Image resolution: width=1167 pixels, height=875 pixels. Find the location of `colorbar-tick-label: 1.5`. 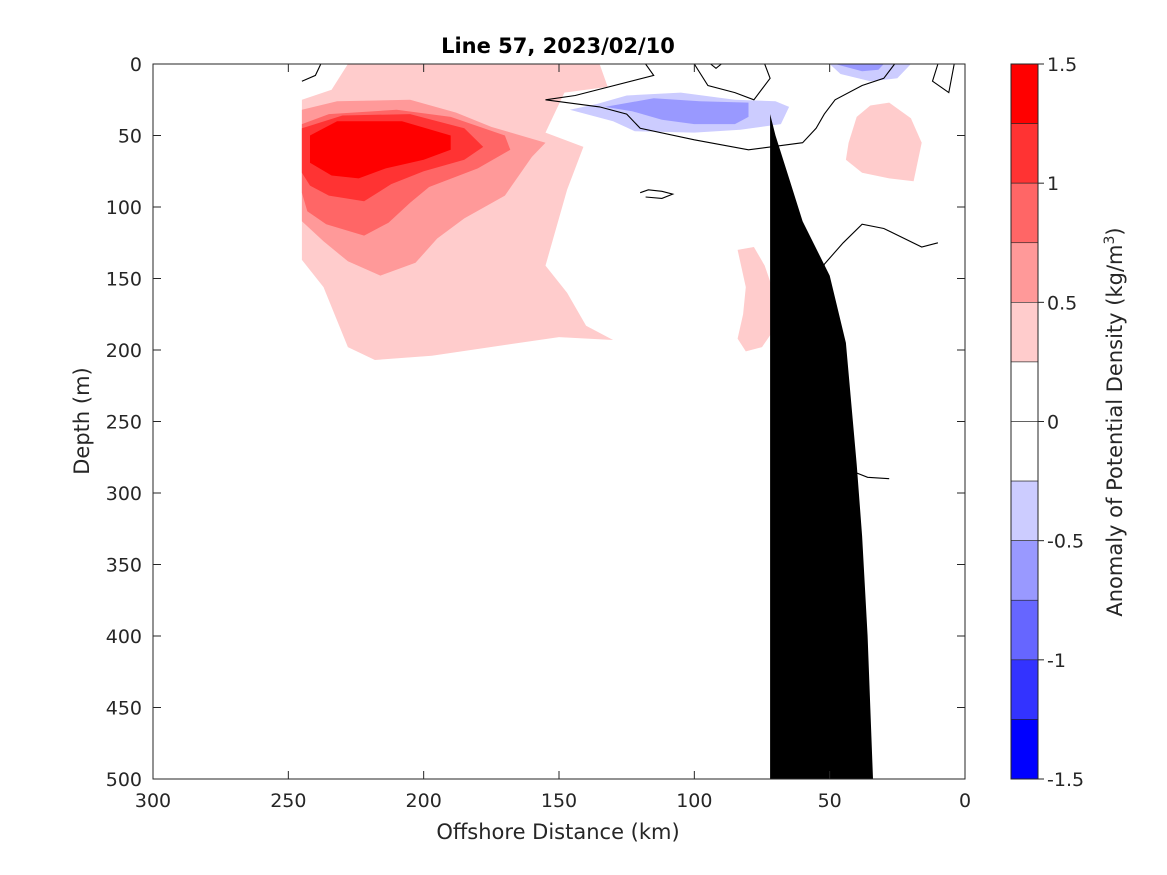

colorbar-tick-label: 1.5 is located at coordinates (1062, 65).